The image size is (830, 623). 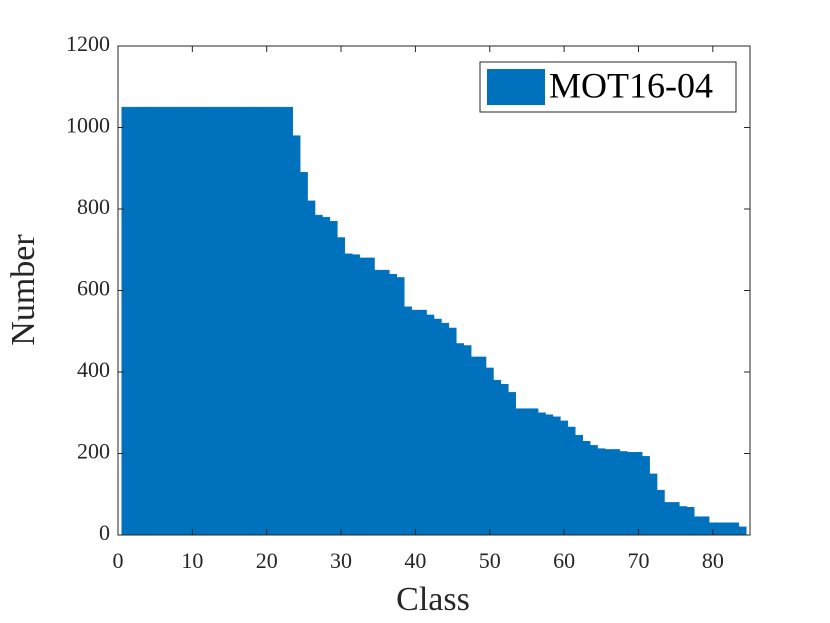 What do you see at coordinates (93, 451) in the screenshot?
I see `y-tick-label: 200` at bounding box center [93, 451].